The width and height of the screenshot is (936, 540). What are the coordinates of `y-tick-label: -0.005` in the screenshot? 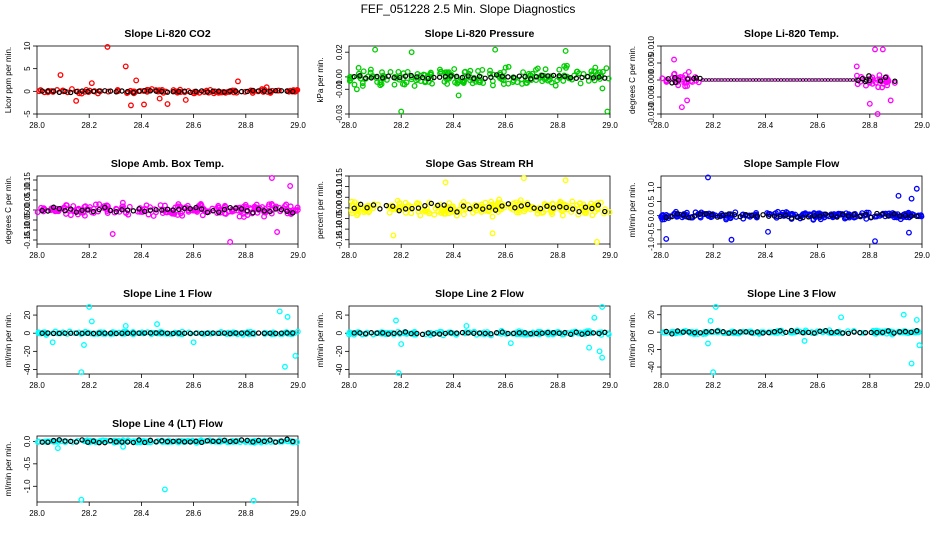 It's located at (651, 96).